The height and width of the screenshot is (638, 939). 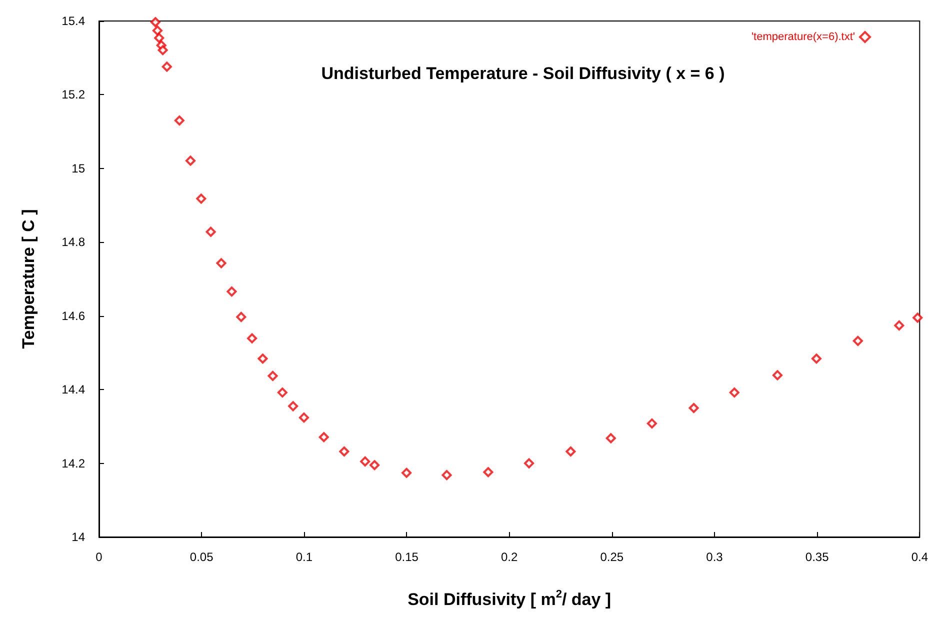 What do you see at coordinates (407, 557) in the screenshot?
I see `x-tick-label: 0.15` at bounding box center [407, 557].